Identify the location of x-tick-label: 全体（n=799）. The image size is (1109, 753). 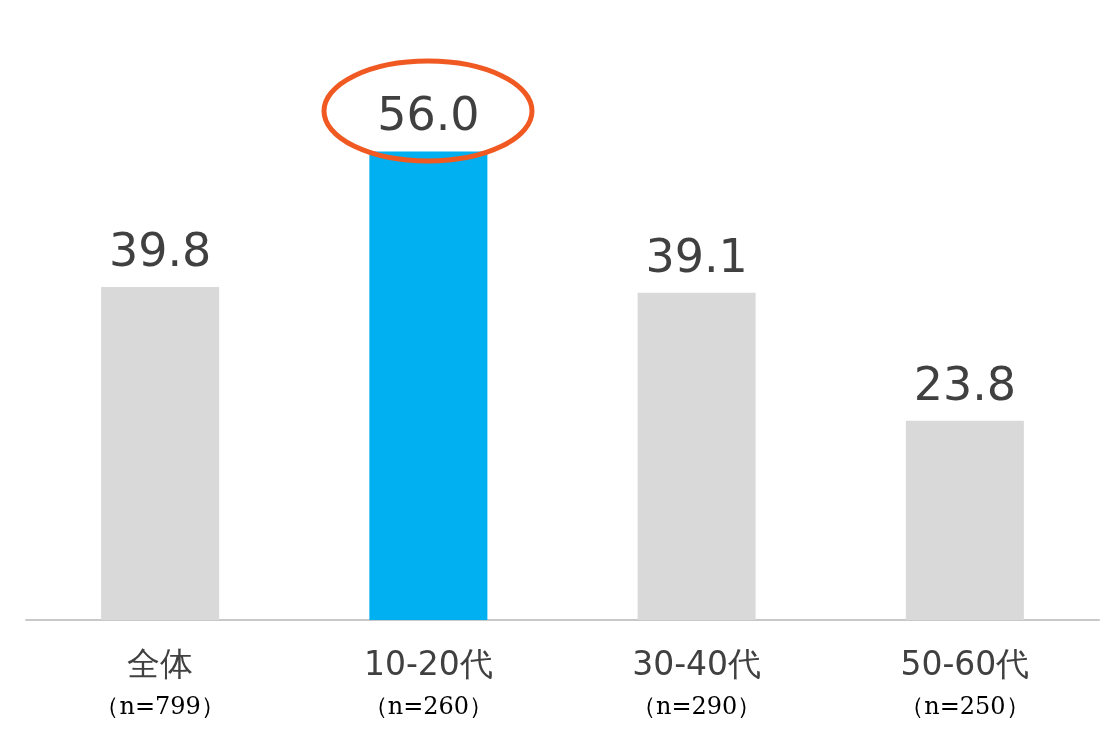
(160, 681).